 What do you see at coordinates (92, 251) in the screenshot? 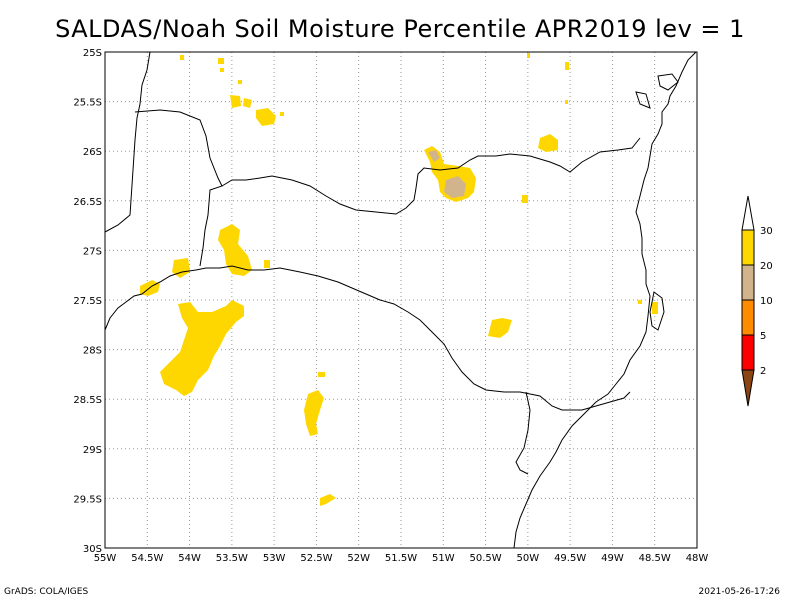
I see `y-tick-label: 27S` at bounding box center [92, 251].